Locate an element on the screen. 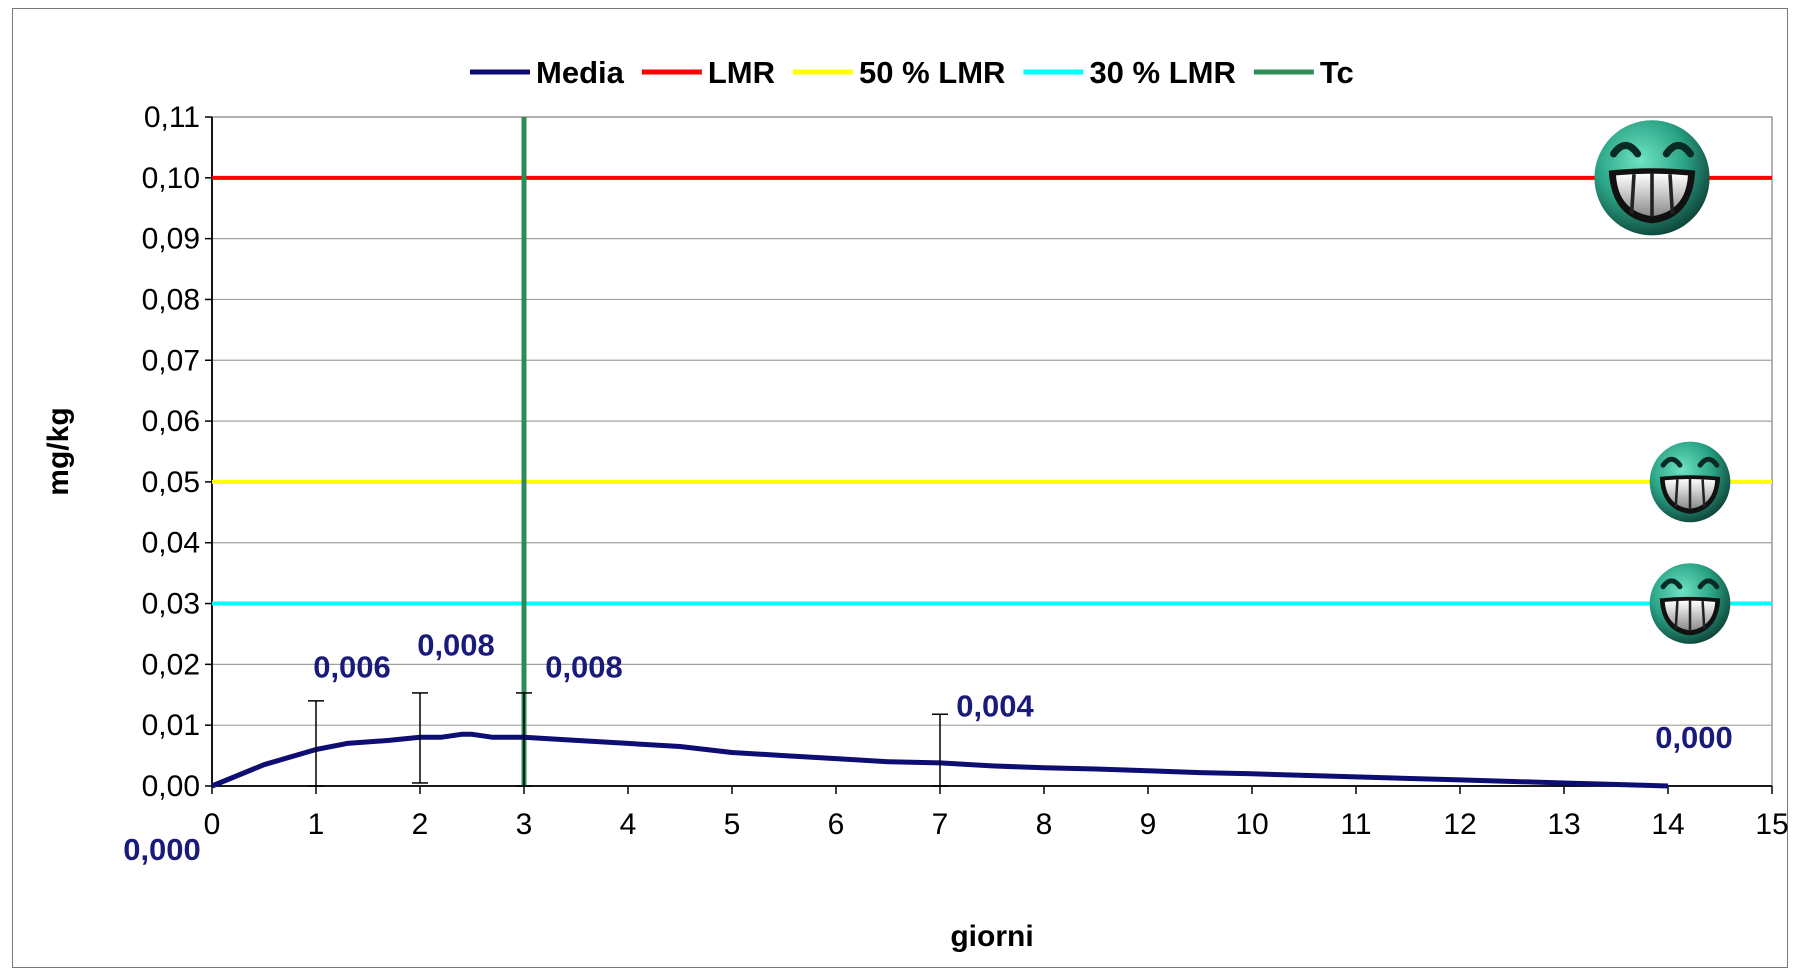 The image size is (1800, 976). x-tick-label: 15 is located at coordinates (1771, 824).